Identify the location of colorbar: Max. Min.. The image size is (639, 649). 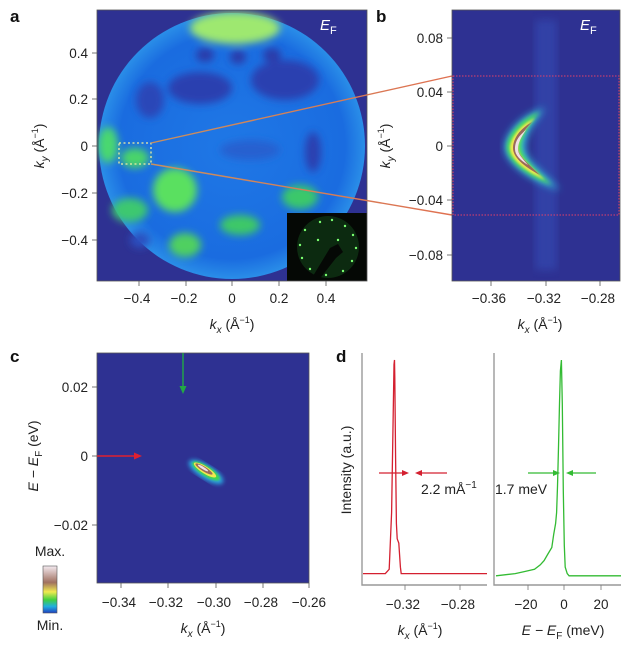
(50, 588).